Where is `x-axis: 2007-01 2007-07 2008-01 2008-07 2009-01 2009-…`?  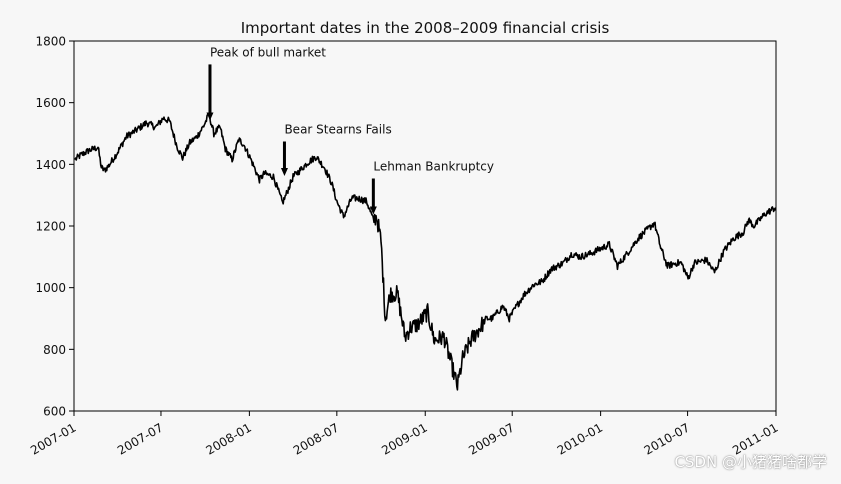 x-axis: 2007-01 2007-07 2008-01 2008-07 2009-01 2009-… is located at coordinates (404, 434).